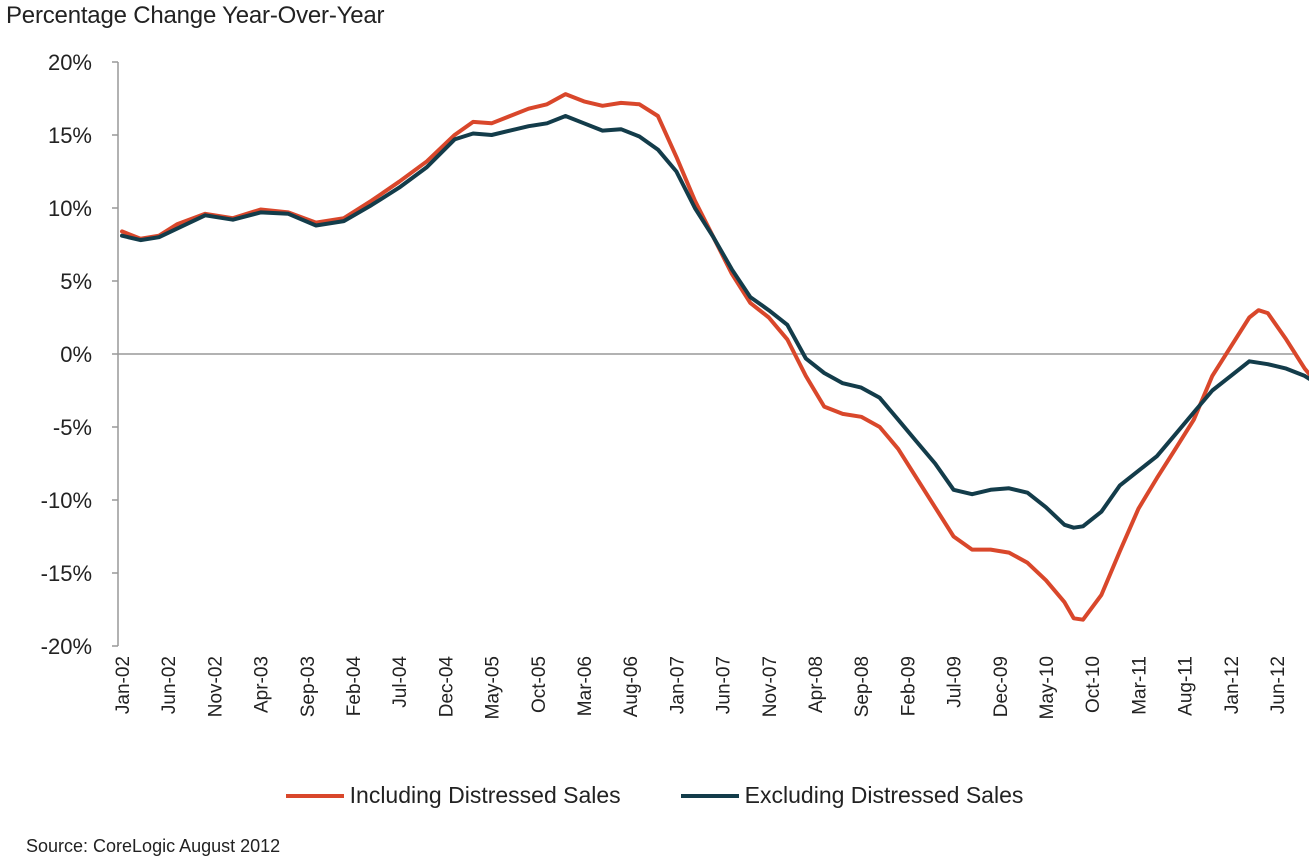 The height and width of the screenshot is (866, 1309). What do you see at coordinates (816, 684) in the screenshot?
I see `x-tick-label: Apr-08` at bounding box center [816, 684].